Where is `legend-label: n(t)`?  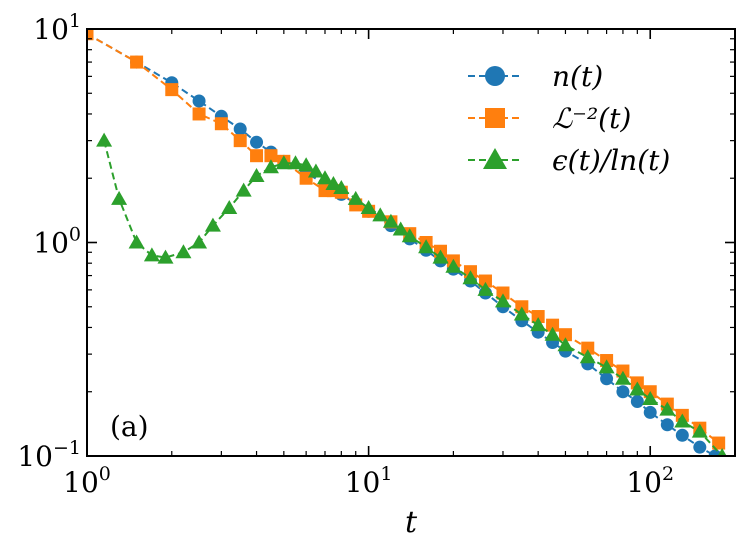 legend-label: n(t) is located at coordinates (577, 76).